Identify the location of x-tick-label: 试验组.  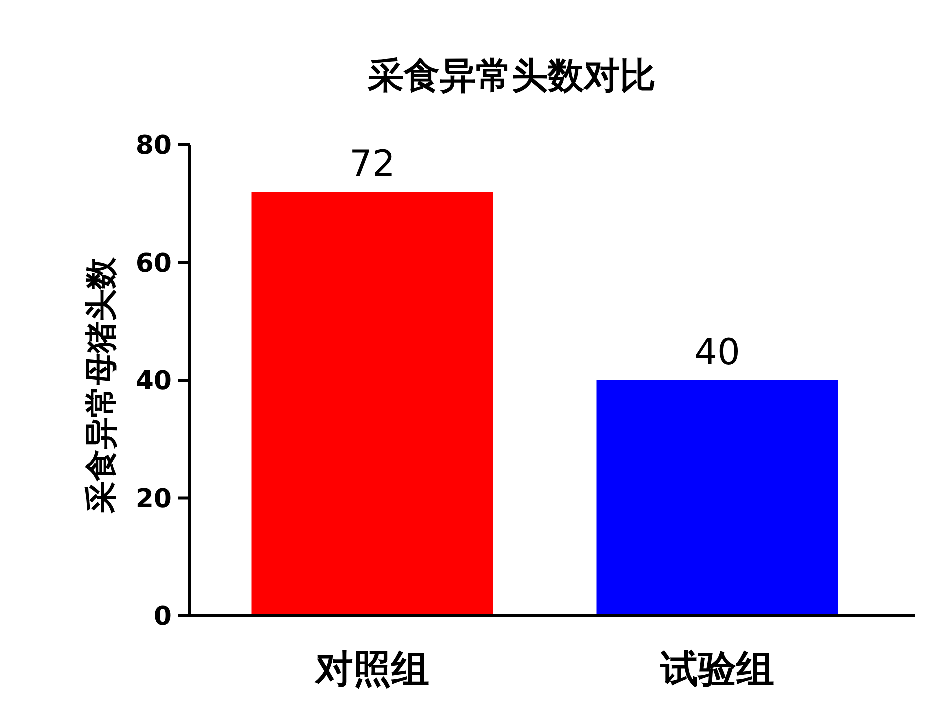
(717, 669).